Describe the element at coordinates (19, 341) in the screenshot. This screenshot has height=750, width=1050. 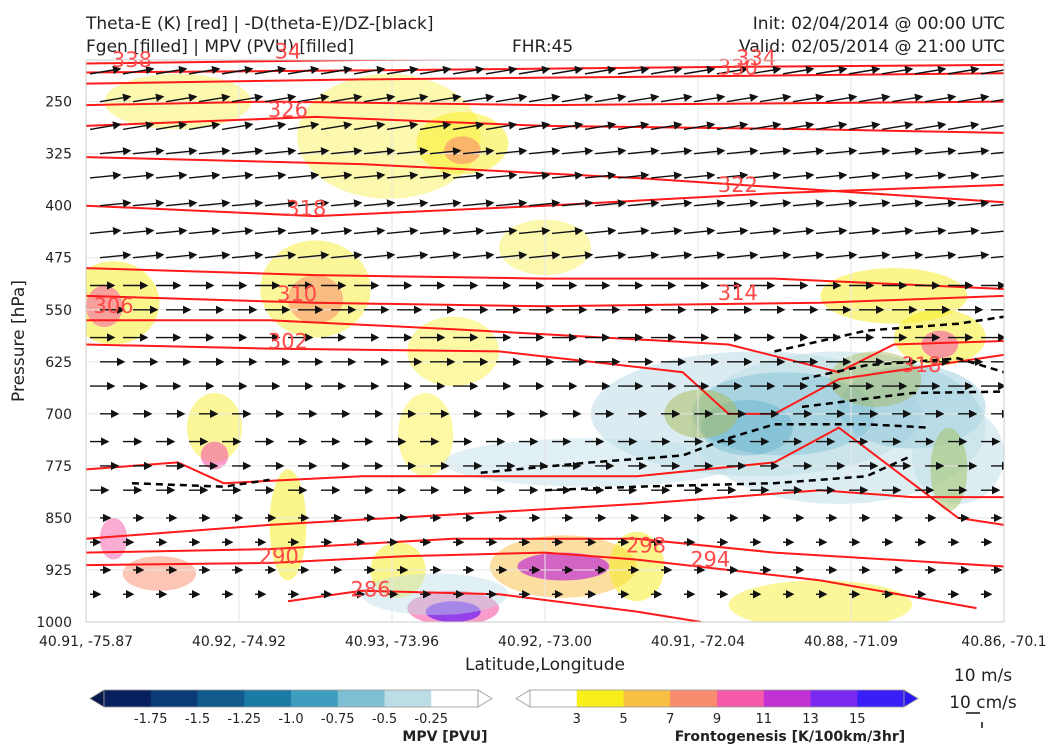
I see `y-axis-label: Pressure [hPa]` at that location.